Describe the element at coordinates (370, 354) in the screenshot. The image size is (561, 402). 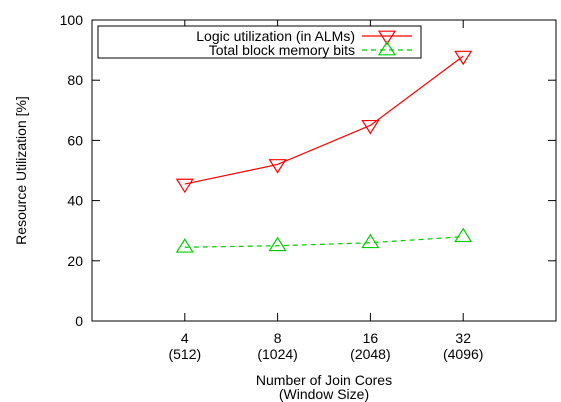
I see `x-tick-sublabel: (2048)` at that location.